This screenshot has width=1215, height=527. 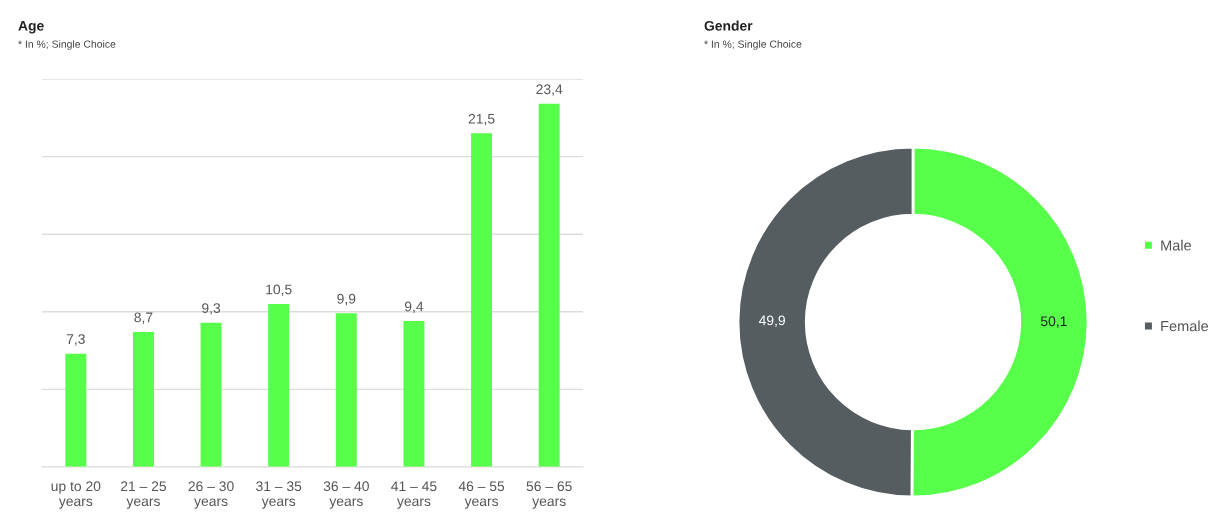 I want to click on data-label: 50,1, so click(x=1053, y=322).